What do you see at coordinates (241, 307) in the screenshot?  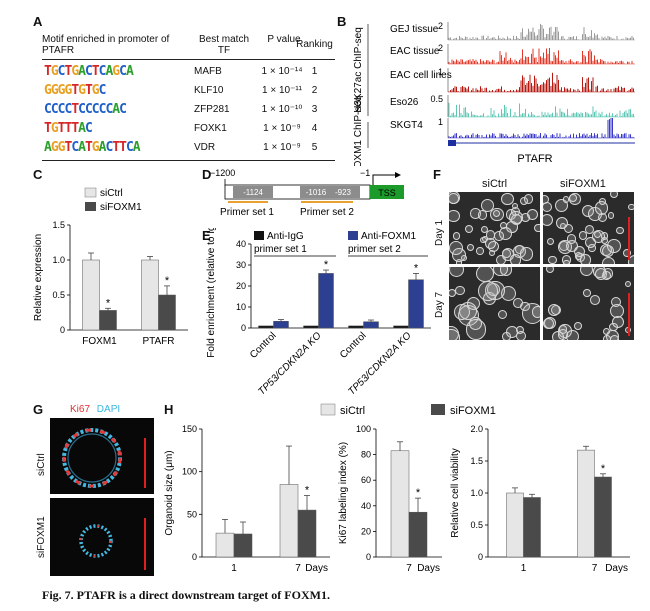 I see `y-tick-label: 10` at bounding box center [241, 307].